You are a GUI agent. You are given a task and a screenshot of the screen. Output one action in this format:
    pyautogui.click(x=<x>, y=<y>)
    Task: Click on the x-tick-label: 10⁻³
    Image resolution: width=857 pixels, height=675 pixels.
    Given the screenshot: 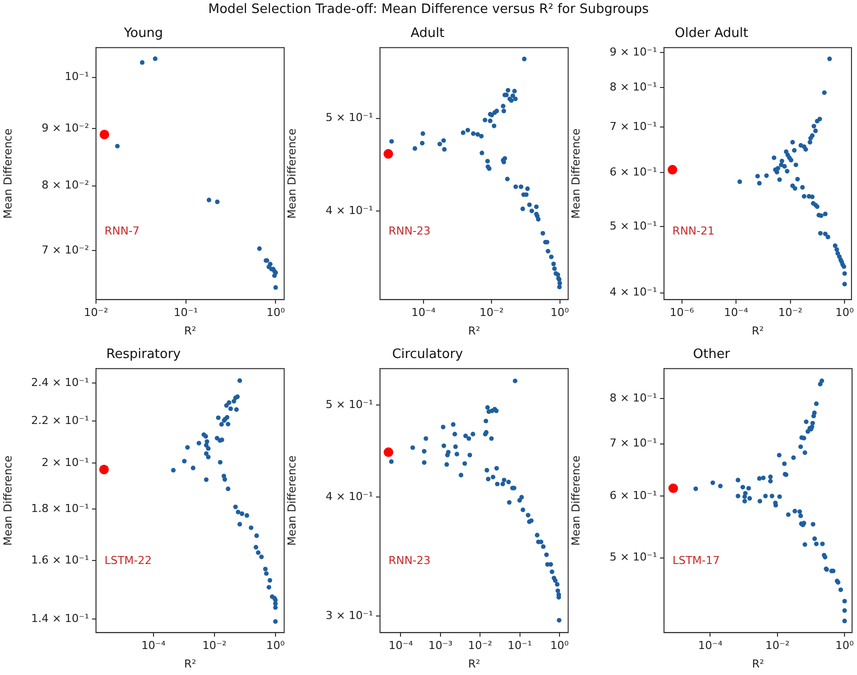 What is the action you would take?
    pyautogui.click(x=440, y=645)
    